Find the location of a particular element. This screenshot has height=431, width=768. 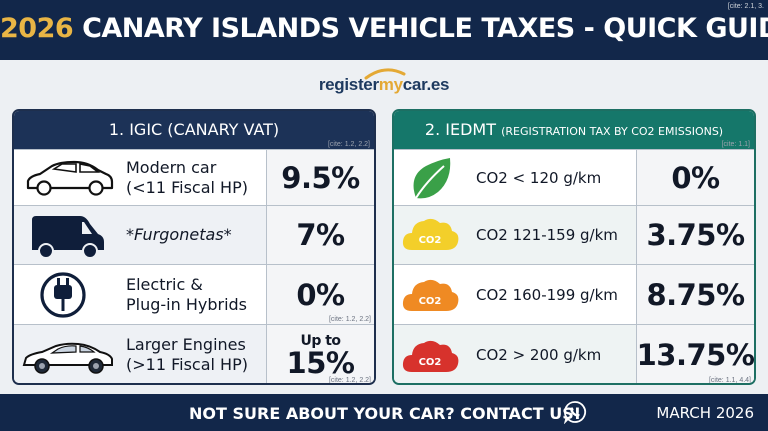

iedmt-row-band-2: CO2 CO2 121-159 g/km 3.75% is located at coordinates (574, 234).